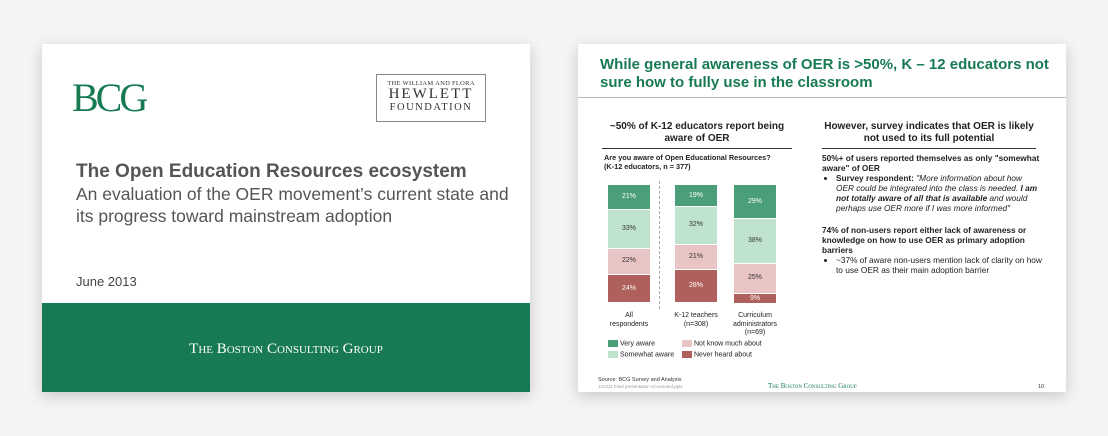 The image size is (1108, 436). I want to click on bar-segment-somewhat-aware: 38%, so click(755, 241).